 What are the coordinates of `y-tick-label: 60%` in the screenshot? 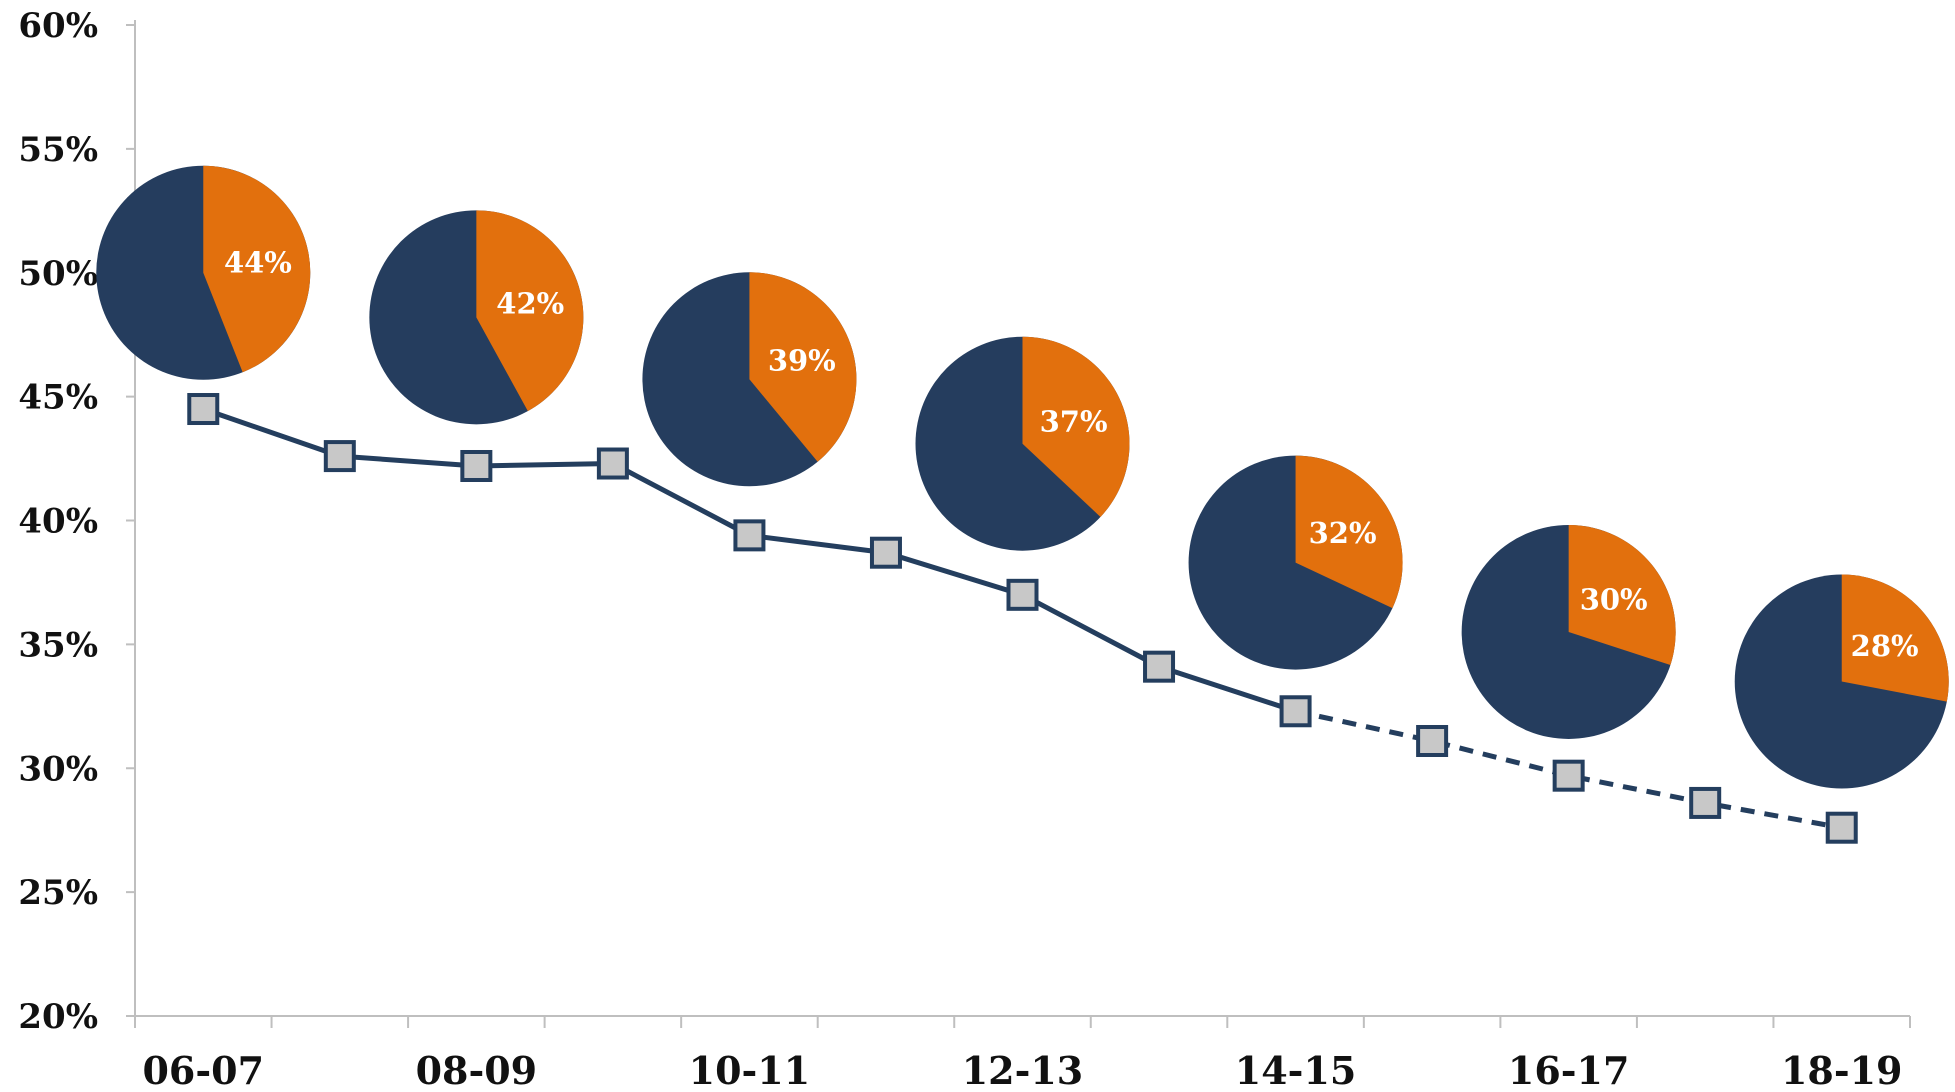 It's located at (58, 26).